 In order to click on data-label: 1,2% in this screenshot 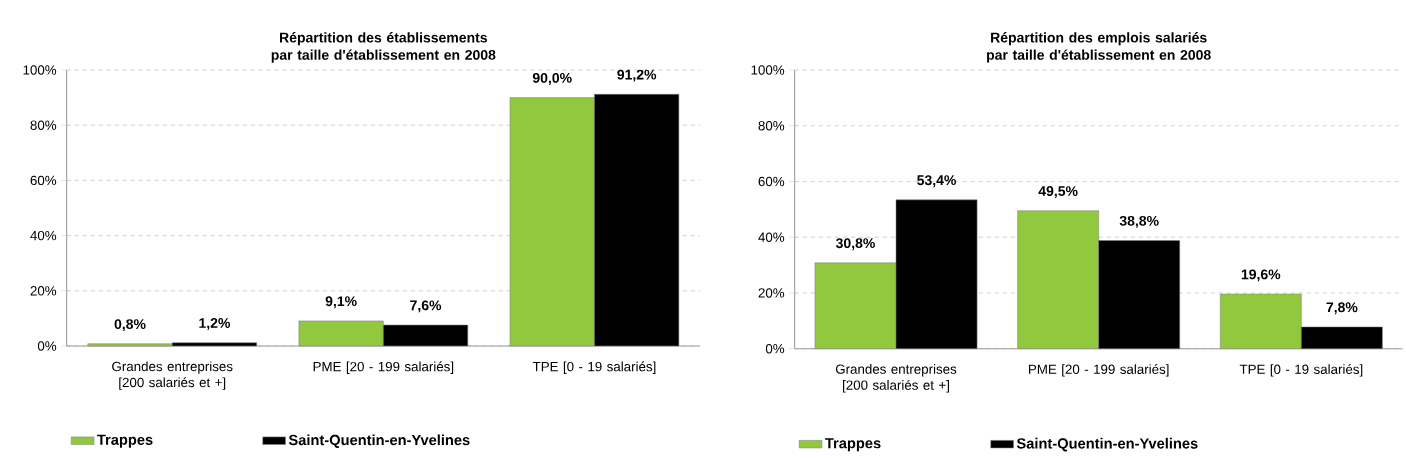, I will do `click(215, 324)`.